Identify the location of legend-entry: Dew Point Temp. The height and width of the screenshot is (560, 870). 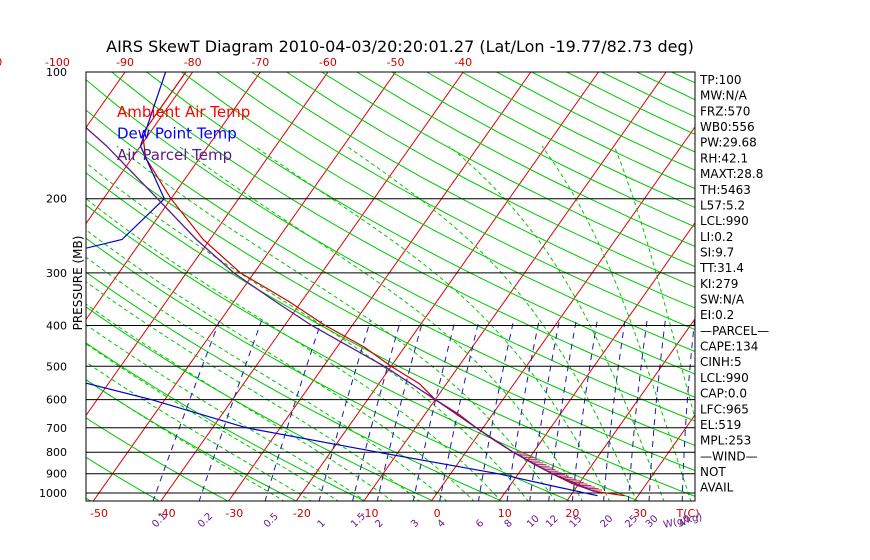
(177, 134).